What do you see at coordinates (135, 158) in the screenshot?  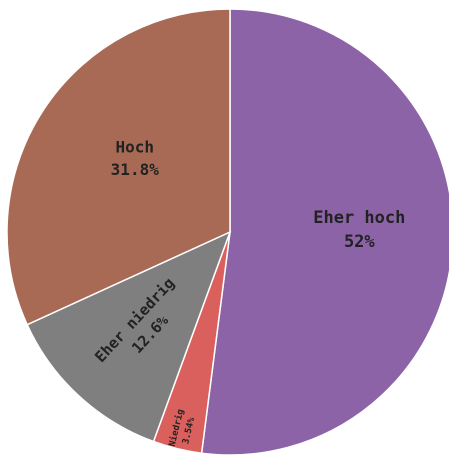 I see `slice-label-hoch: Hoch 31.8%` at bounding box center [135, 158].